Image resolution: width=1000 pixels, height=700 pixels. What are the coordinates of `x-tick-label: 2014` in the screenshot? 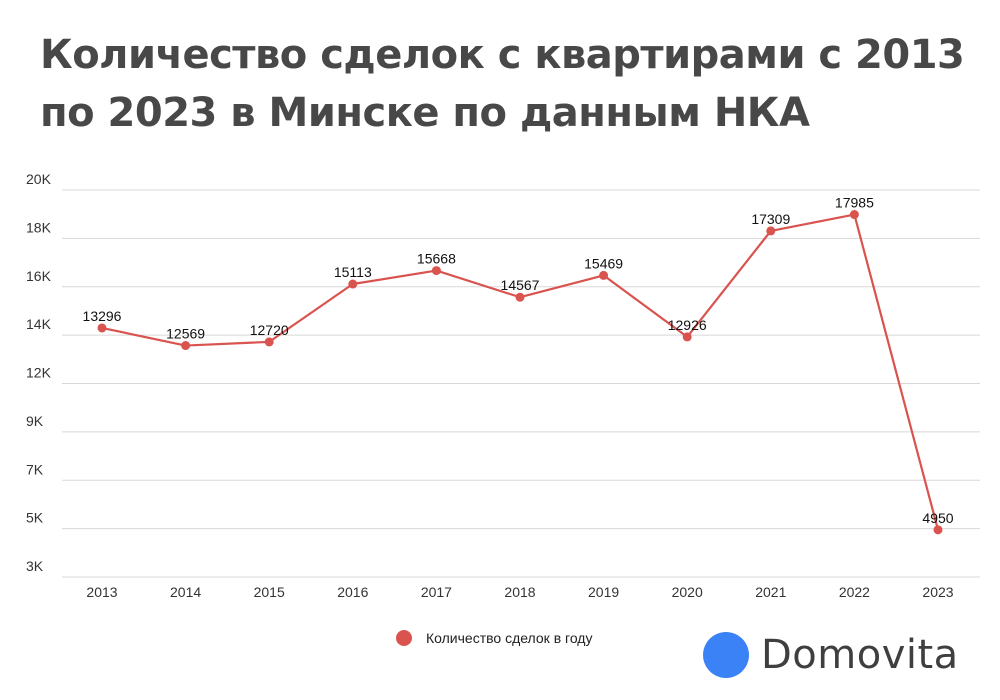 It's located at (185, 592).